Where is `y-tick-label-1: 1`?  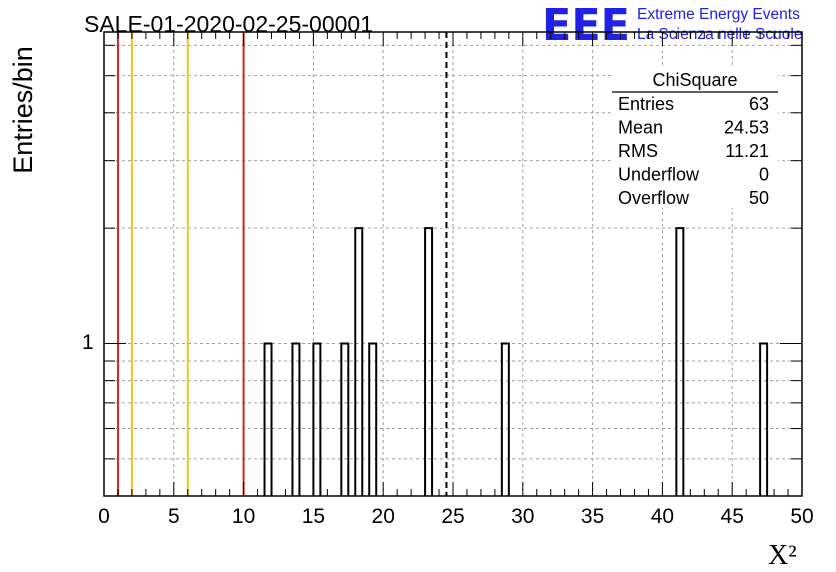 y-tick-label-1: 1 is located at coordinates (88, 342).